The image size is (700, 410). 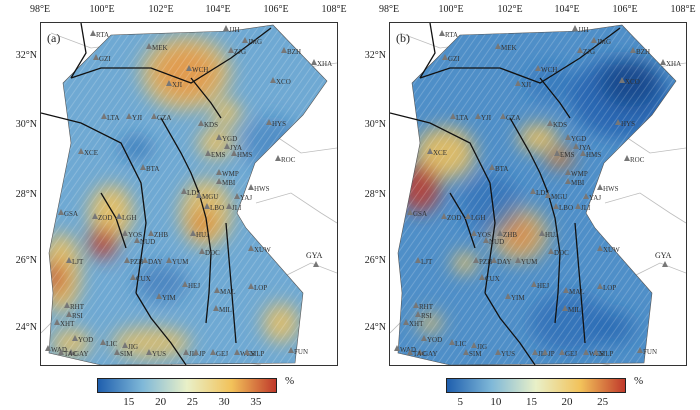 What do you see at coordinates (164, 118) in the screenshot?
I see `station-label: GZA` at bounding box center [164, 118].